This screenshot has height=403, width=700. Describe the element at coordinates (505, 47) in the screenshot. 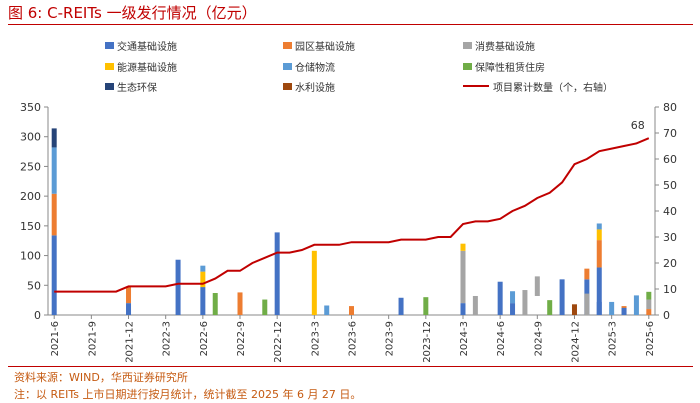

I see `legend-label: 消费基础设施` at that location.